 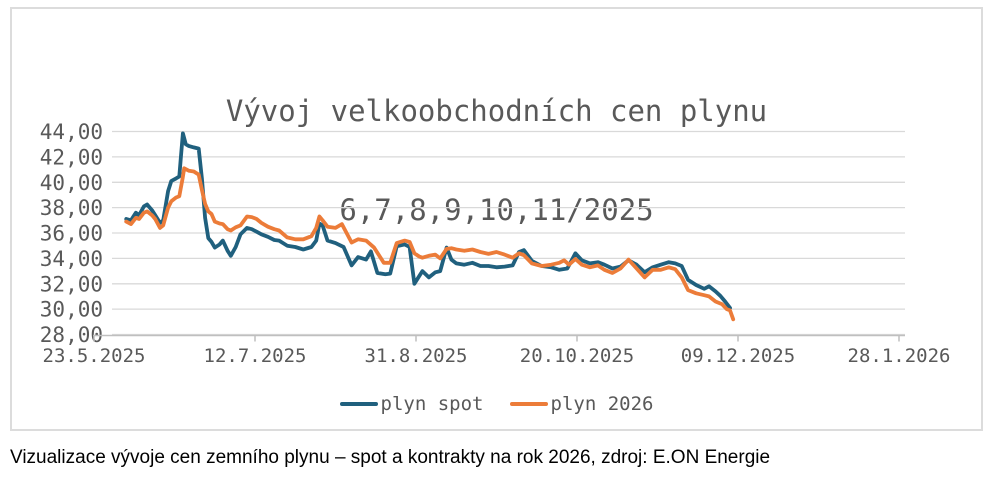 What do you see at coordinates (71, 335) in the screenshot?
I see `y-axis-label: 28,00` at bounding box center [71, 335].